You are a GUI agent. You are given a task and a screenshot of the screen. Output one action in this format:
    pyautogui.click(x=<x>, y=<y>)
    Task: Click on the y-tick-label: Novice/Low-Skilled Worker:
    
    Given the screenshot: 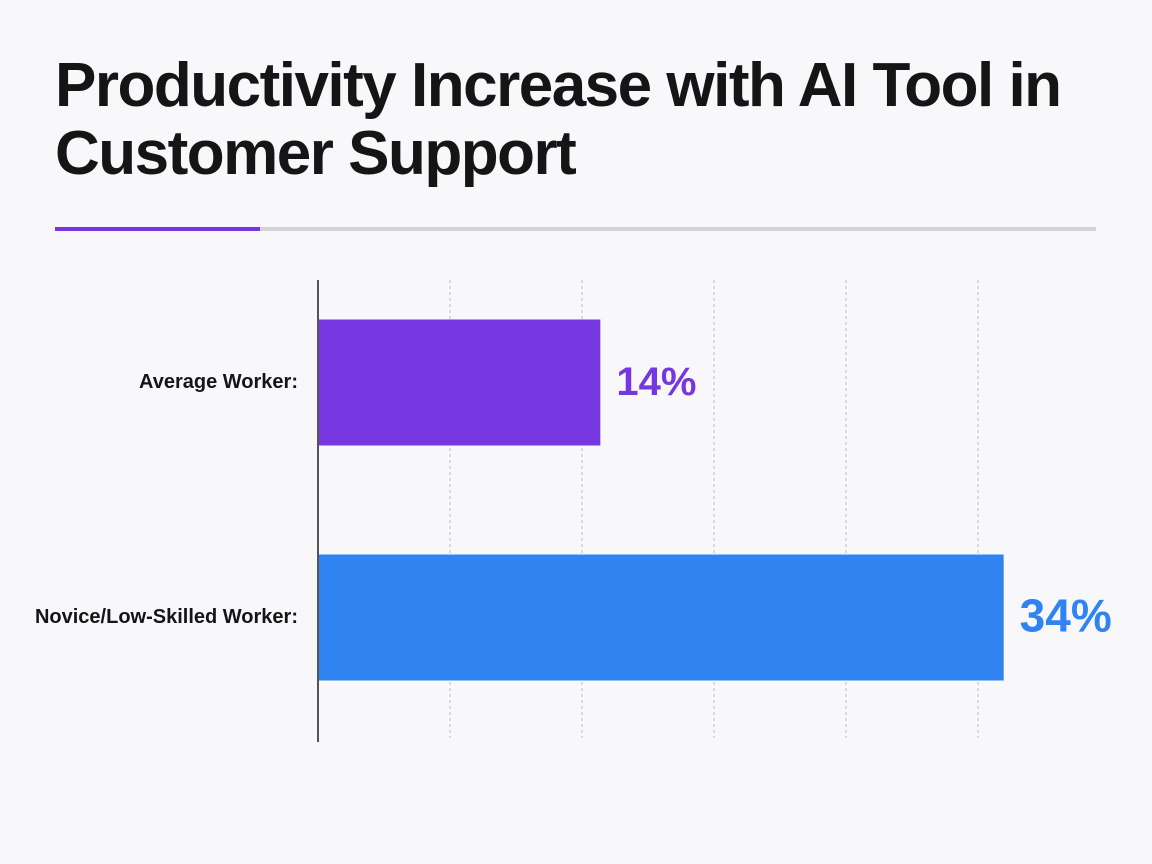 What is the action you would take?
    pyautogui.click(x=166, y=617)
    